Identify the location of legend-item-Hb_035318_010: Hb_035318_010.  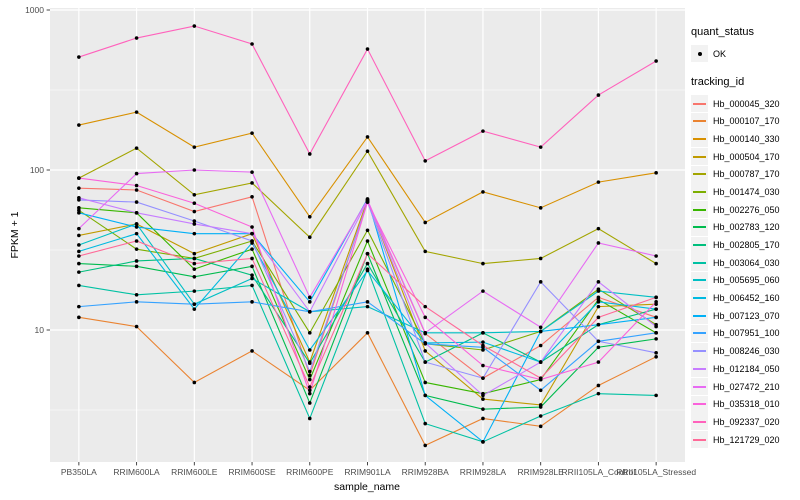
(745, 404).